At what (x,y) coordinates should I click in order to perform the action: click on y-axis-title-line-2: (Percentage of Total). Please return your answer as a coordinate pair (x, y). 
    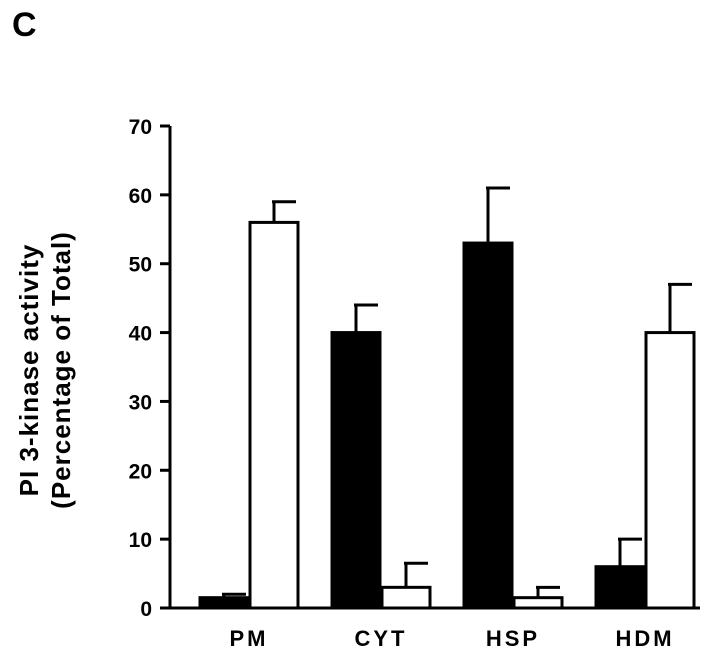
    Looking at the image, I should click on (61, 370).